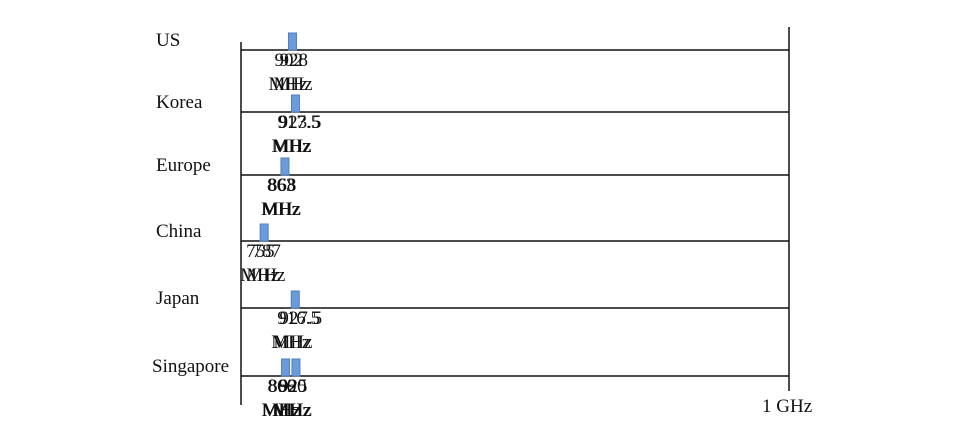  I want to click on band-start-value: 863, so click(281, 185).